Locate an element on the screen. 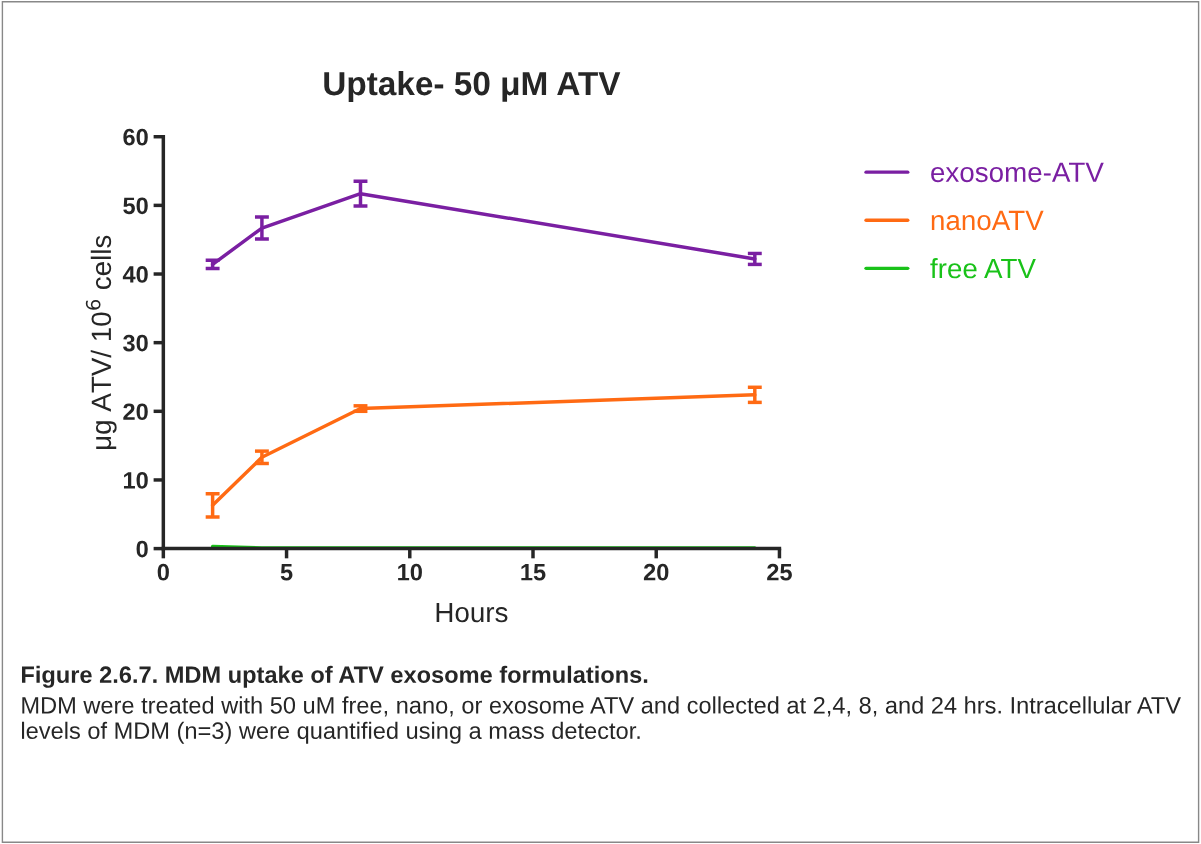 This screenshot has height=844, width=1201. y-tick-label: 0 is located at coordinates (142, 549).